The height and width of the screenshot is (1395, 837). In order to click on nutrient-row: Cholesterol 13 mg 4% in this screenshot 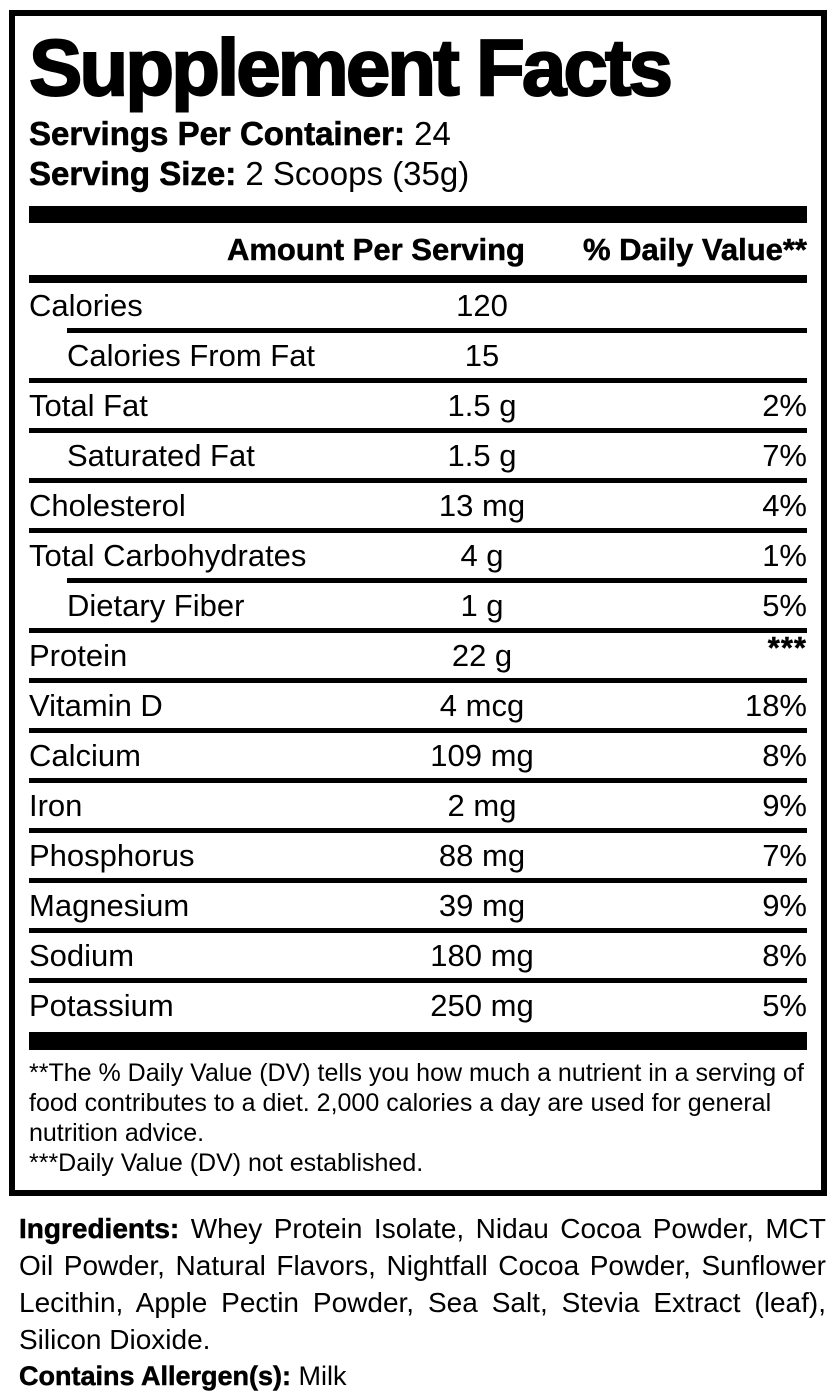, I will do `click(418, 505)`.